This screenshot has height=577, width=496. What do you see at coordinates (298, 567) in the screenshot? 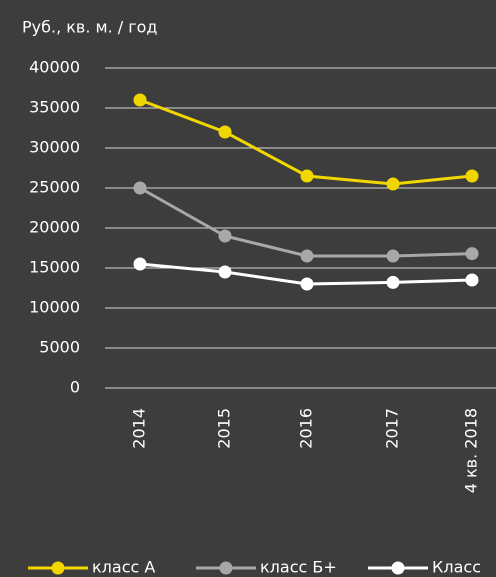
I see `legend-label: класс Б+` at bounding box center [298, 567].